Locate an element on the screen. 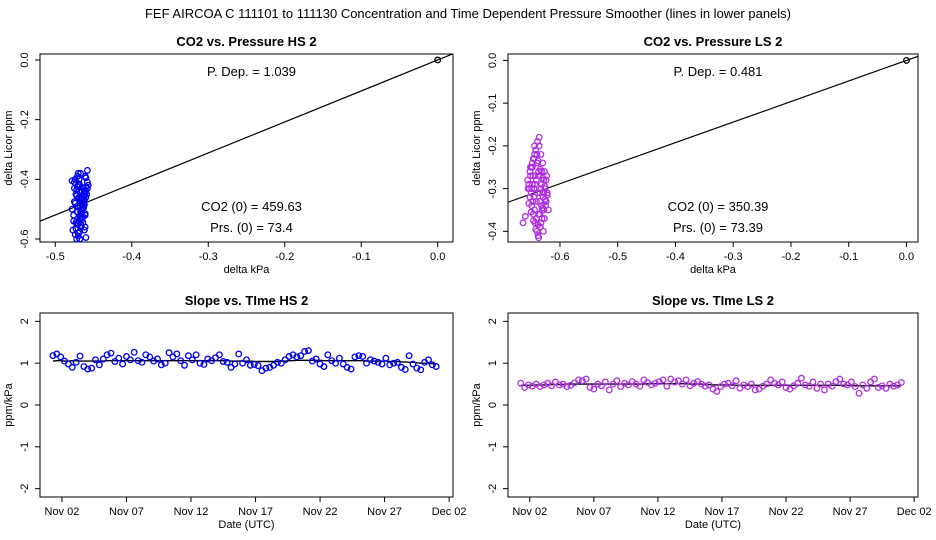 The image size is (936, 540). ls_slope-xtick-label: Nov 02 is located at coordinates (529, 512).